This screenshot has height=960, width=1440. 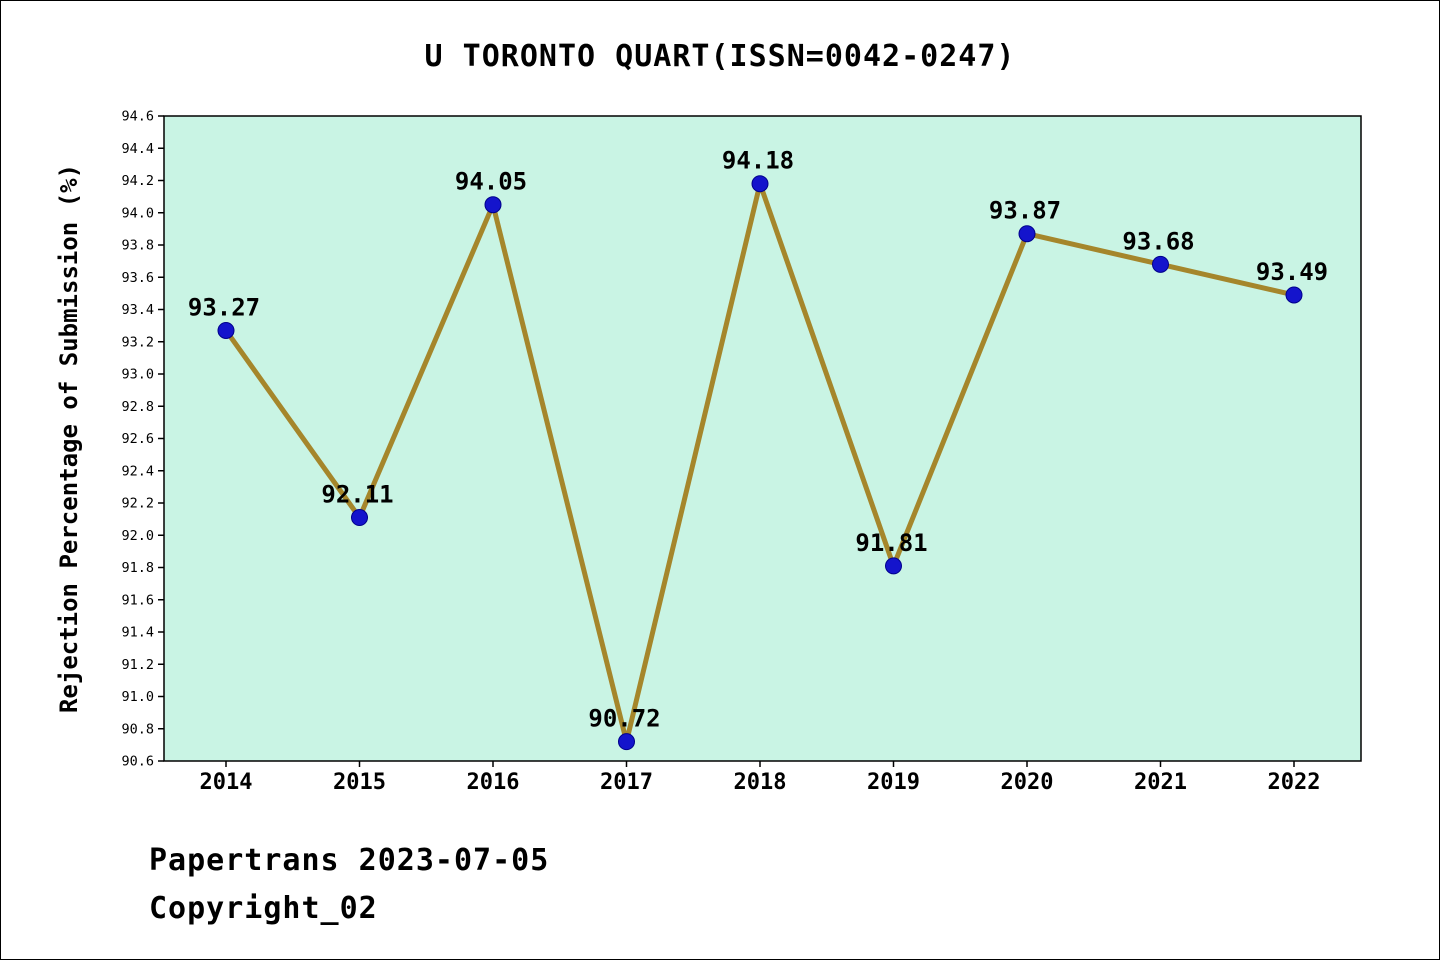 What do you see at coordinates (137, 407) in the screenshot?
I see `y-tick-label: 92.8` at bounding box center [137, 407].